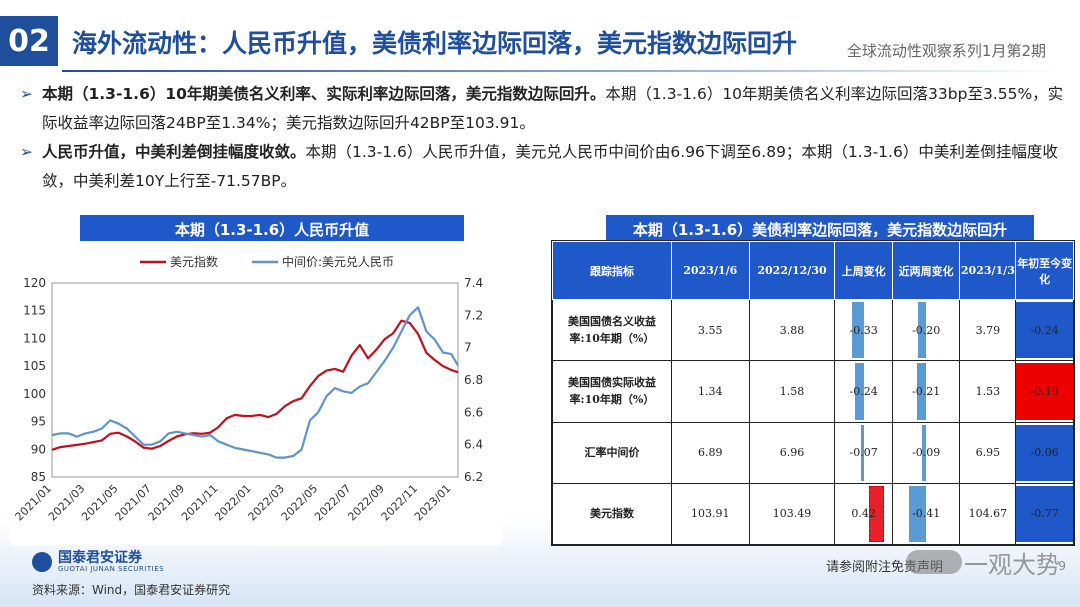  I want to click on value-cell: 103.49, so click(792, 514).